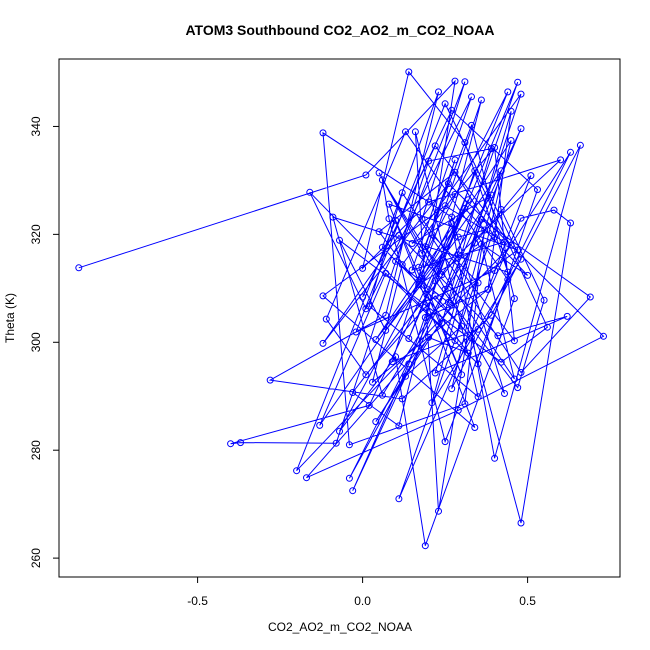  Describe the element at coordinates (36, 342) in the screenshot. I see `y-tick-label: 300` at that location.